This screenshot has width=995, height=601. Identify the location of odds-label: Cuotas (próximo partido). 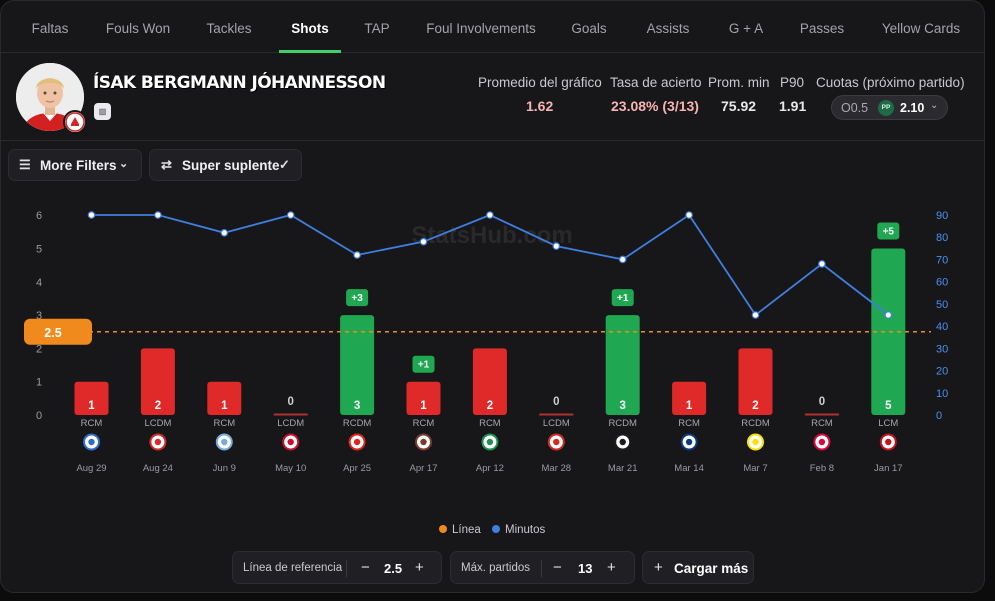
(890, 82).